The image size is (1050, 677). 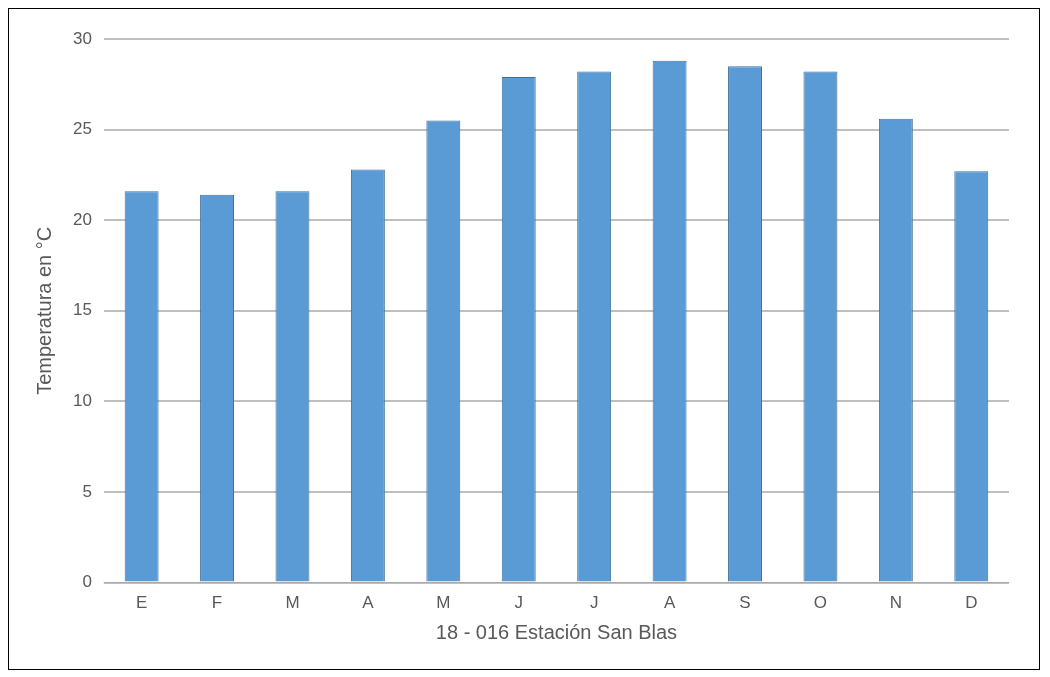 What do you see at coordinates (82, 219) in the screenshot?
I see `y-tick-label: 20` at bounding box center [82, 219].